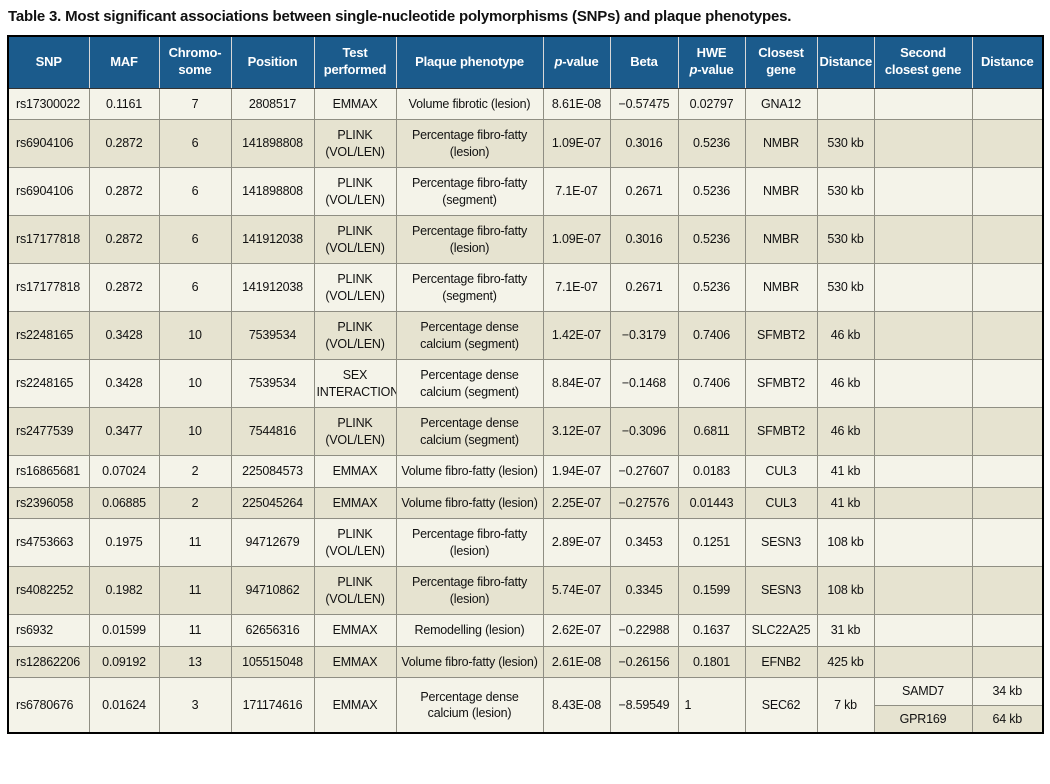 The width and height of the screenshot is (1050, 784). What do you see at coordinates (48, 705) in the screenshot?
I see `cell-snp: rs6780676` at bounding box center [48, 705].